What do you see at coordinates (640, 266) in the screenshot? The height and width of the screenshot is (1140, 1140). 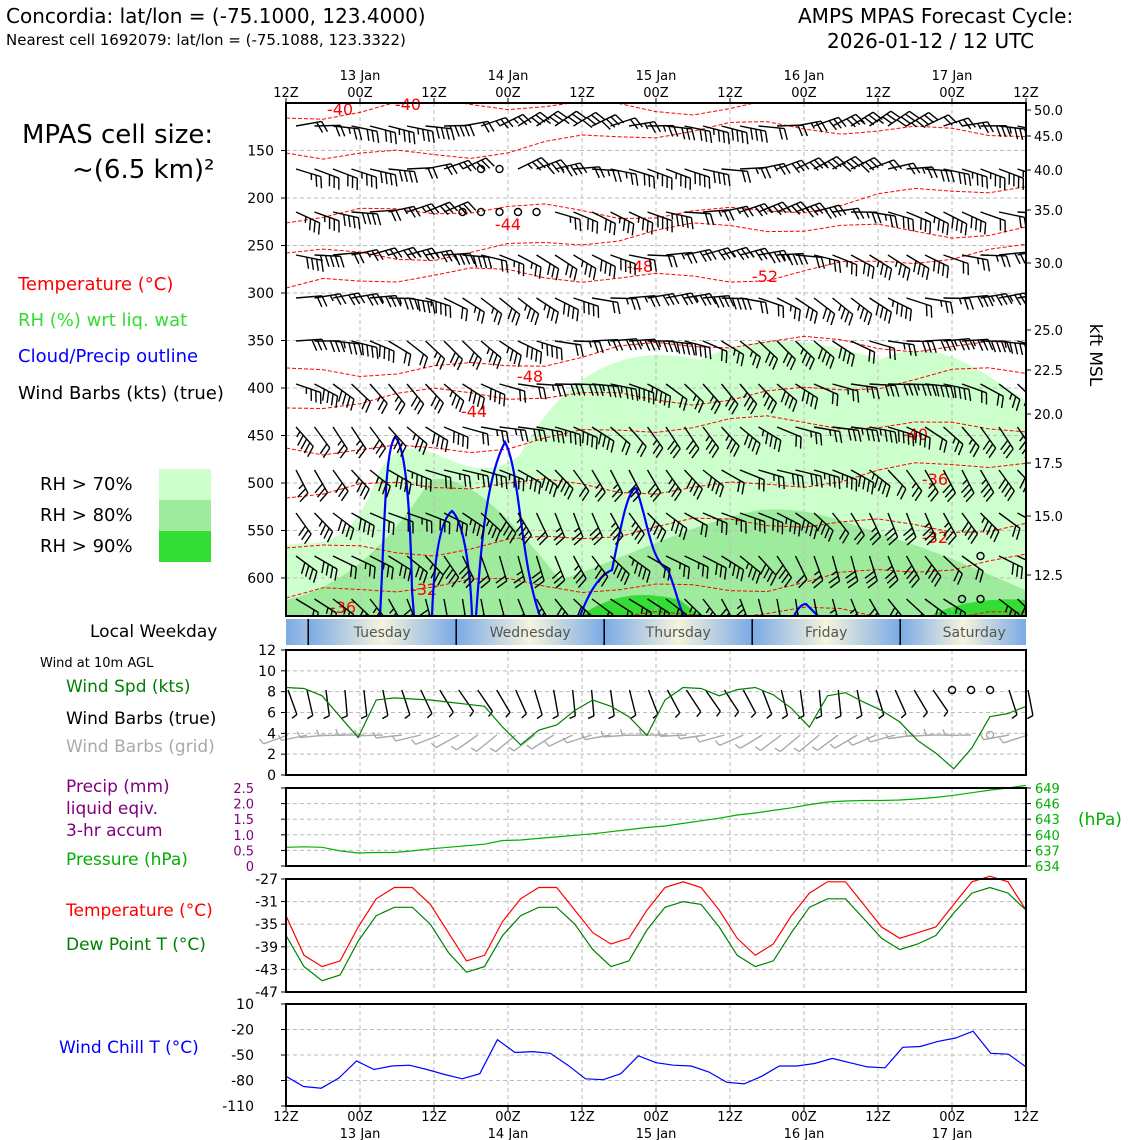 I see `temp-contour-label: -48` at bounding box center [640, 266].